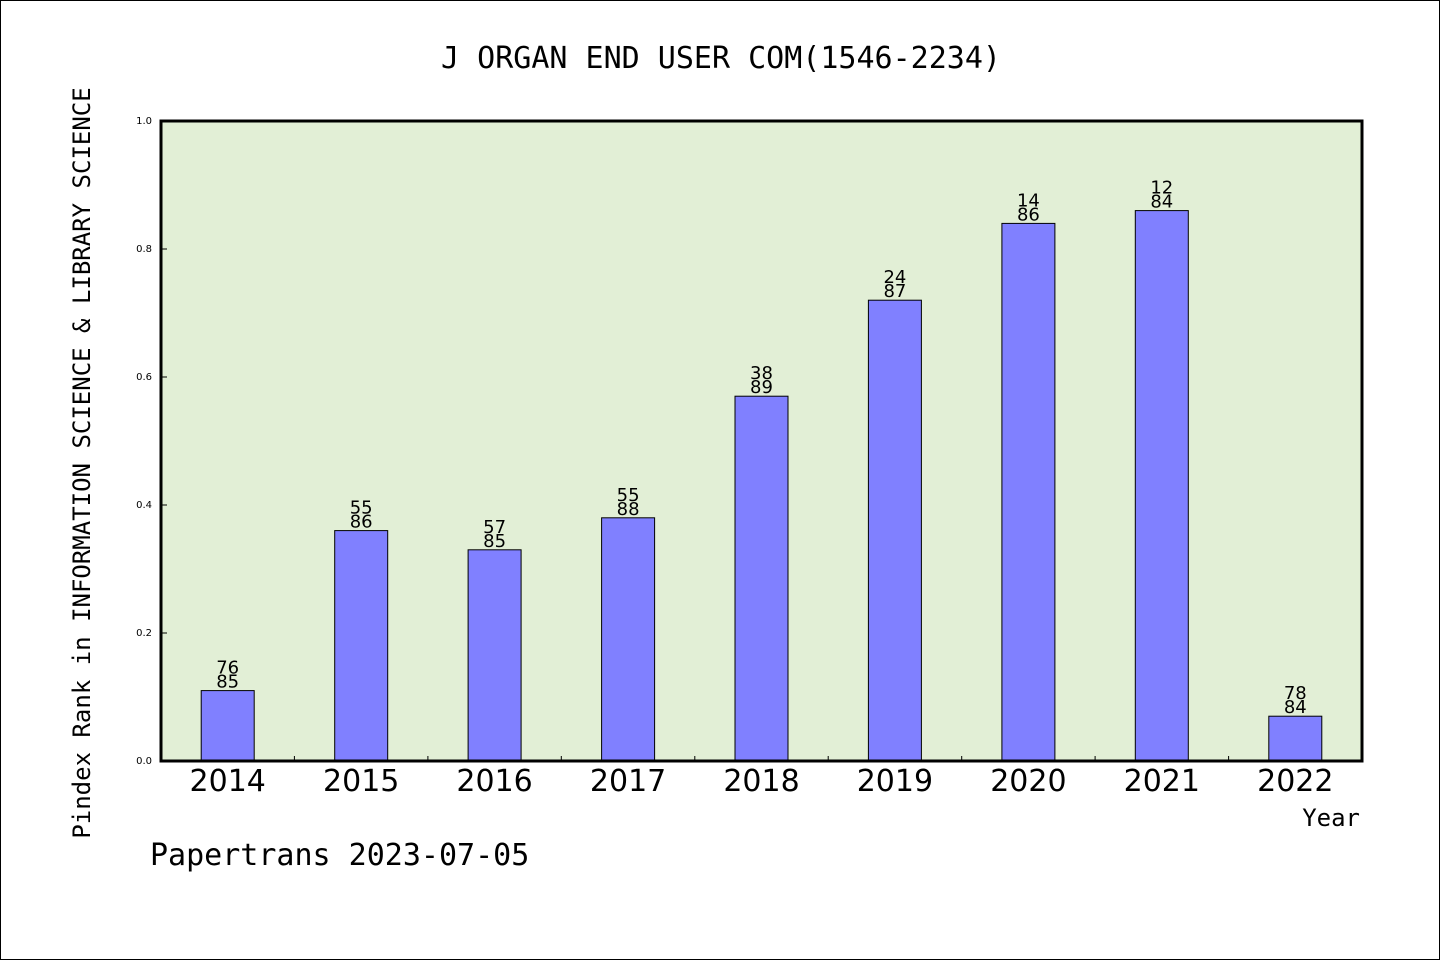  Describe the element at coordinates (144, 761) in the screenshot. I see `y-tick-label-0.0: 0.0` at that location.